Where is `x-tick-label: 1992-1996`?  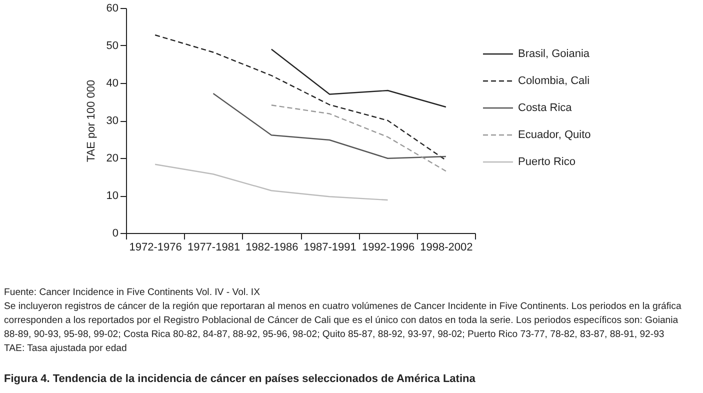
x-tick-label: 1992-1996 is located at coordinates (388, 248).